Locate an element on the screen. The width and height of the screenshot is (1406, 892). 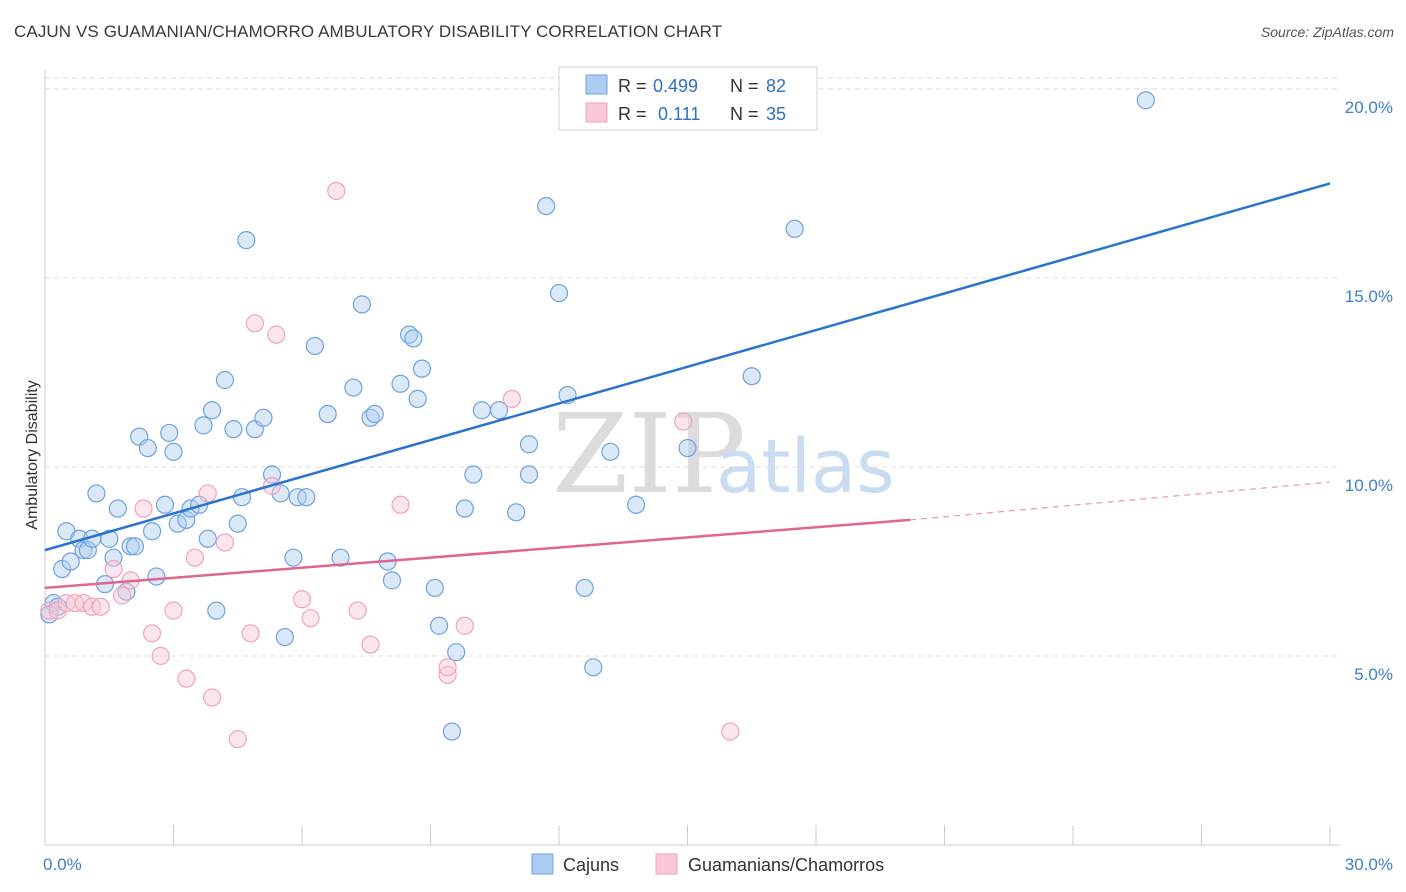
bottom-legend-swatch-guamanians is located at coordinates (666, 864).